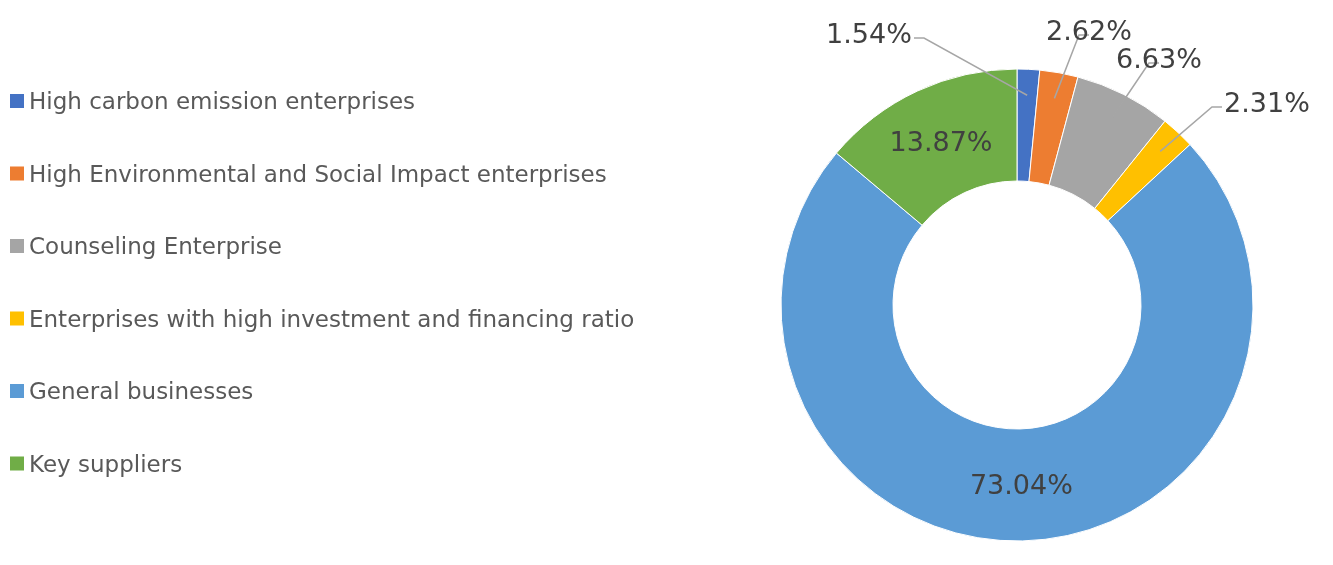 Image resolution: width=1333 pixels, height=565 pixels. I want to click on legend-label: Counseling Enterprise, so click(155, 246).